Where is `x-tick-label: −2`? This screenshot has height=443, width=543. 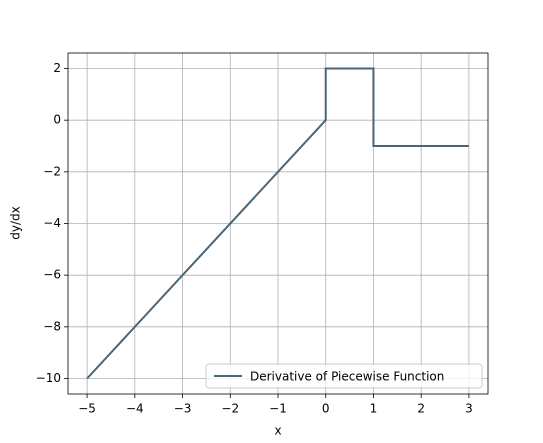
x-tick-label: −2 is located at coordinates (230, 409).